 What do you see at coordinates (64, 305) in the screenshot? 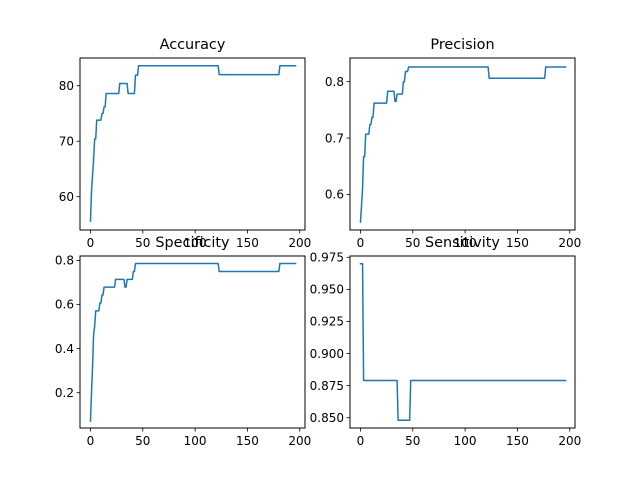
I see `specificity-y-tick-label: 0.6` at bounding box center [64, 305].